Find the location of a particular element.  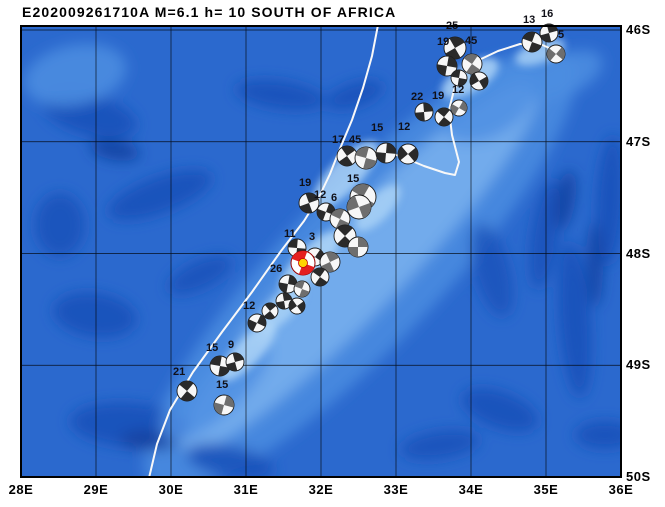

event-day-label: 3 is located at coordinates (312, 237).